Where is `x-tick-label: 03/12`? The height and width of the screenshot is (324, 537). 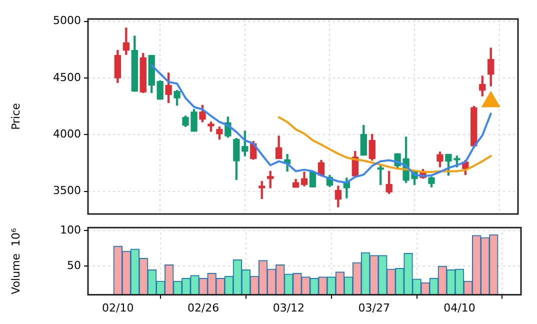
x-tick-label: 03/12 is located at coordinates (288, 307).